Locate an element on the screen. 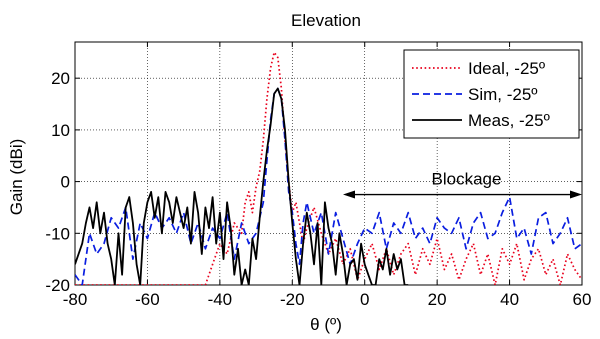  x-tick-label: -40 is located at coordinates (220, 299).